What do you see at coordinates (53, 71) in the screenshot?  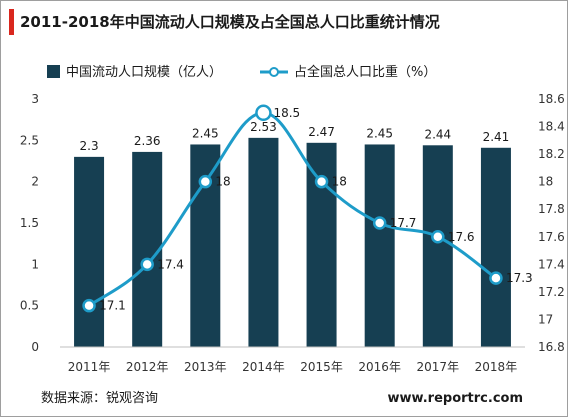 I see `legend-swatch-bar` at bounding box center [53, 71].